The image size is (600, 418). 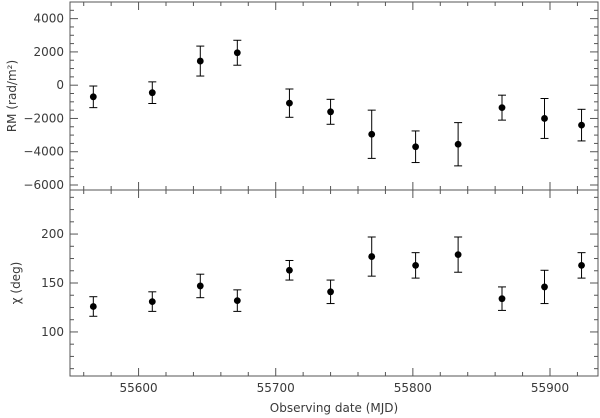 I want to click on angle-y-tick-label: 200, so click(x=52, y=234).